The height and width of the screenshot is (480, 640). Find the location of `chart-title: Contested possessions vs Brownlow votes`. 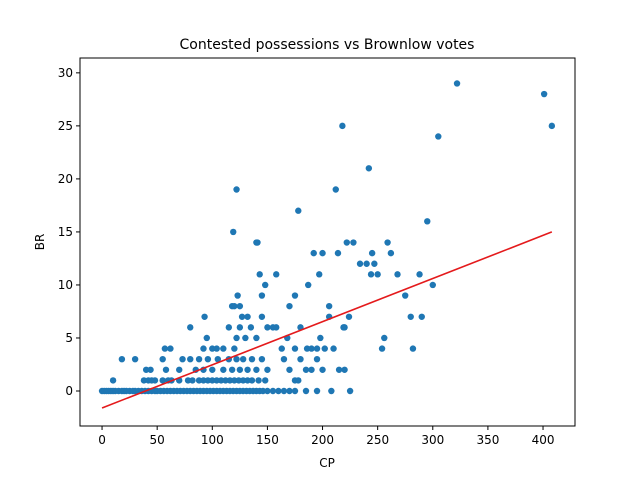

chart-title: Contested possessions vs Brownlow votes is located at coordinates (327, 45).